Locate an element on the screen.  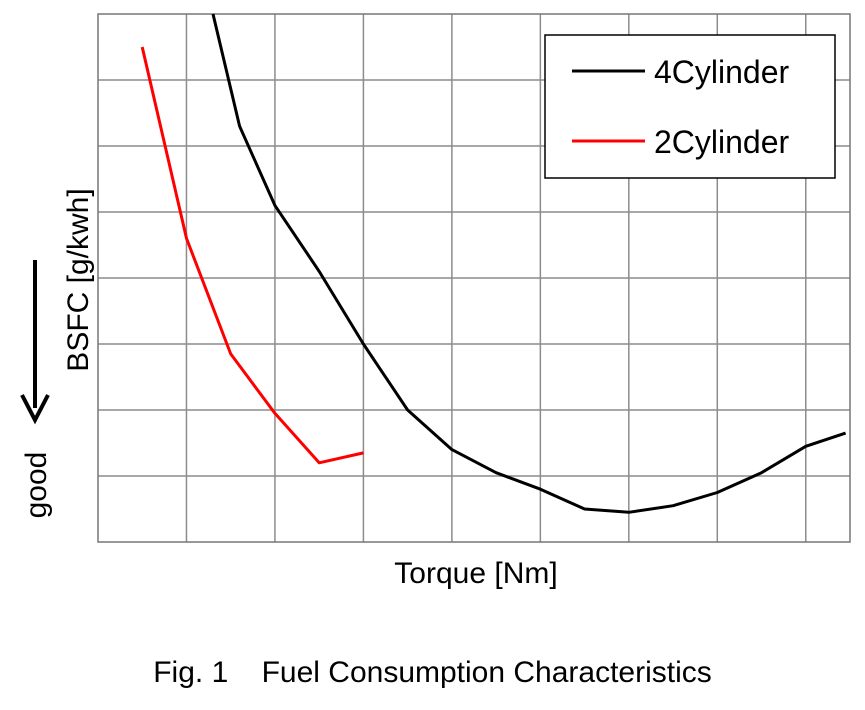
y-axis-label: BSFC [g/kwh] is located at coordinates (78, 279).